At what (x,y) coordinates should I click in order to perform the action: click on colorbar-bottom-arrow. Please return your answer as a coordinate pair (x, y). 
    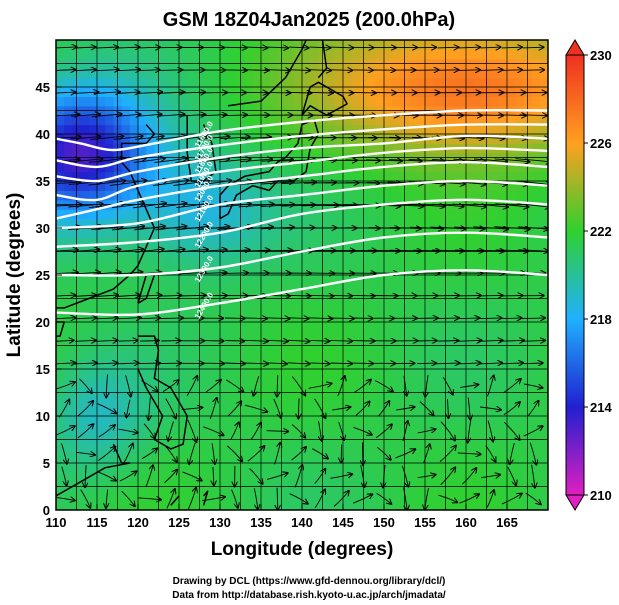
    Looking at the image, I should click on (575, 502).